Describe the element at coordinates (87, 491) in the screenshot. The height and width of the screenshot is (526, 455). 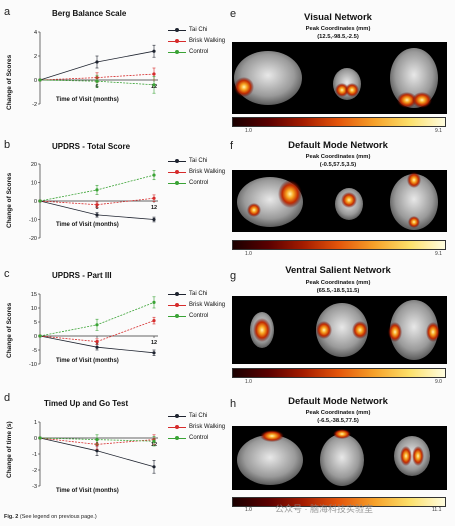
I see `xlabel-d: Time of Visit (months)` at that location.